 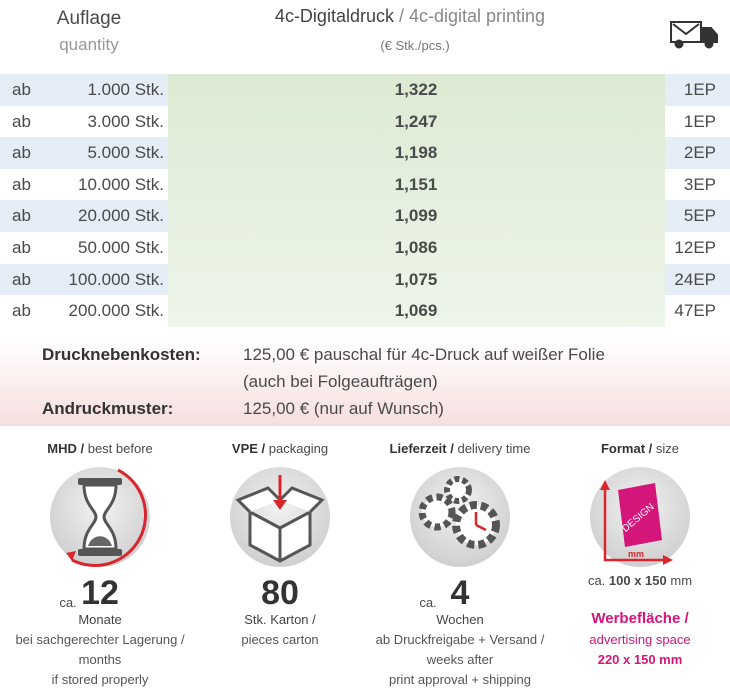 What do you see at coordinates (460, 517) in the screenshot?
I see `gears-icon` at bounding box center [460, 517].